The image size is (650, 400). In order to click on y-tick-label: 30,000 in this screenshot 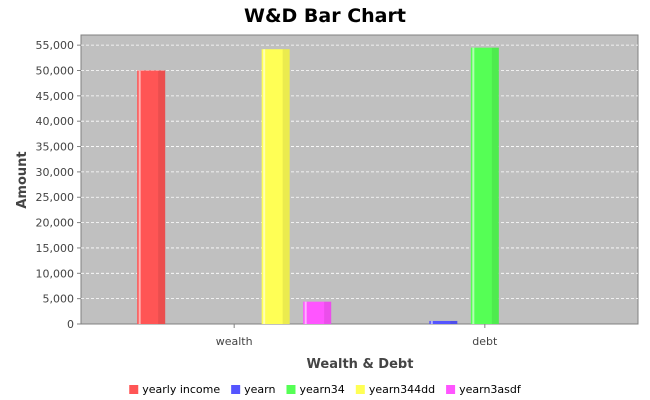, I will do `click(55, 172)`.